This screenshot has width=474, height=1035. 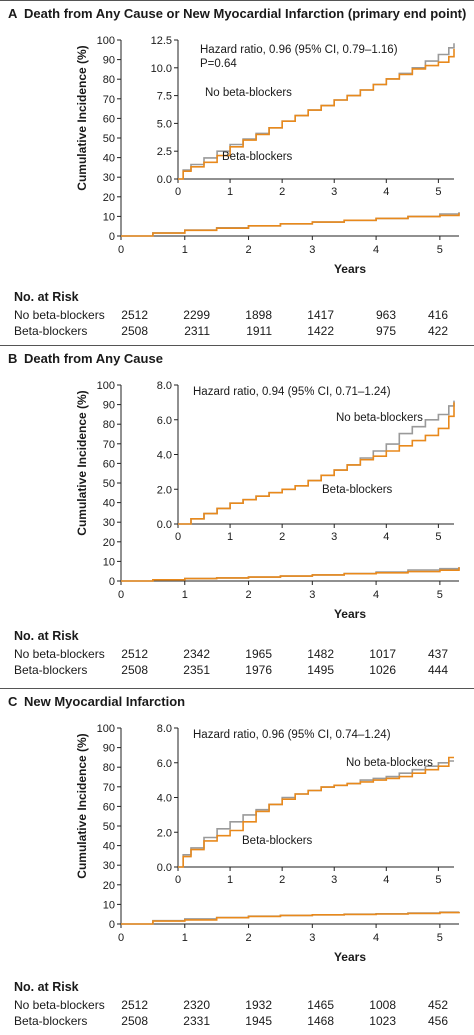 What do you see at coordinates (437, 1021) in the screenshot?
I see `risk-cell: 456` at bounding box center [437, 1021].